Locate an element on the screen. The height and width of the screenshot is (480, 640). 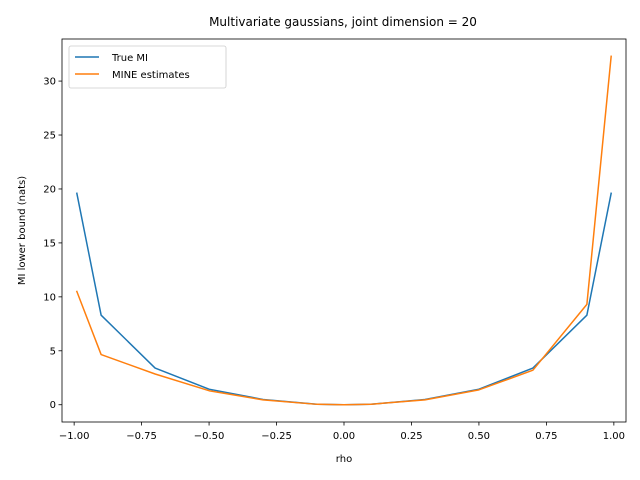
x-tick-label: −0.25 is located at coordinates (276, 436).